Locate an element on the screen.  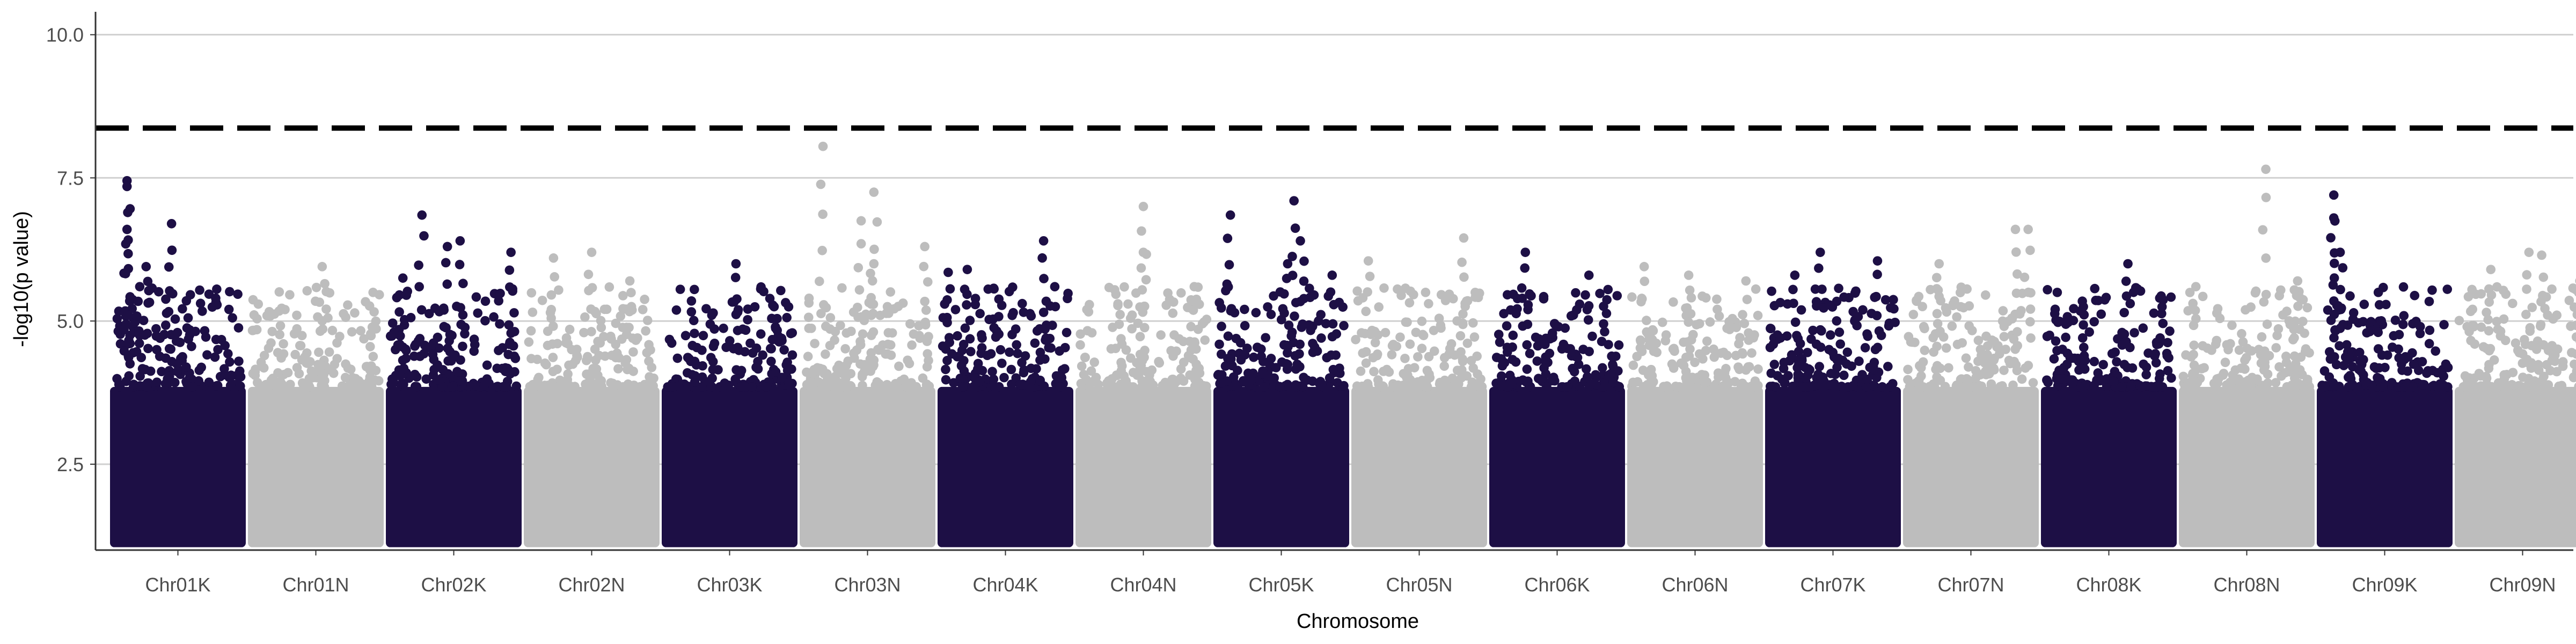
y-tick-label: 10.0 is located at coordinates (65, 35).